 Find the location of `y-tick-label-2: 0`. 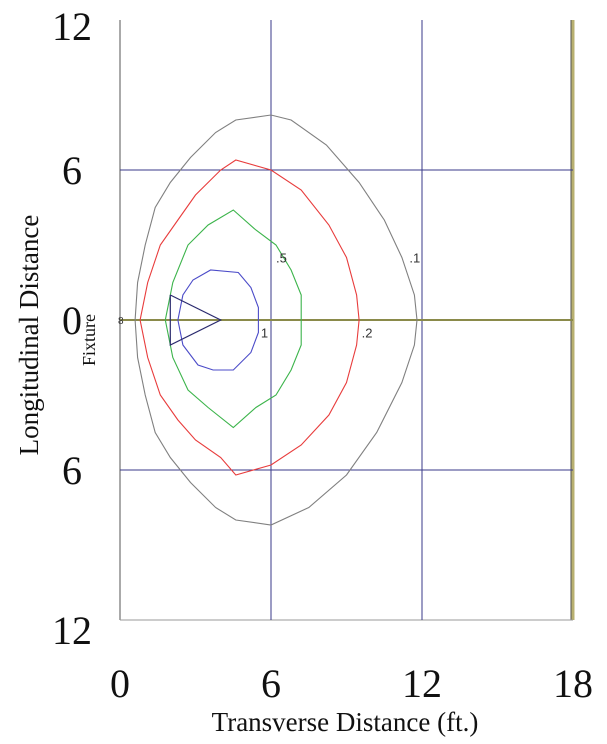

y-tick-label-2: 0 is located at coordinates (72, 320).